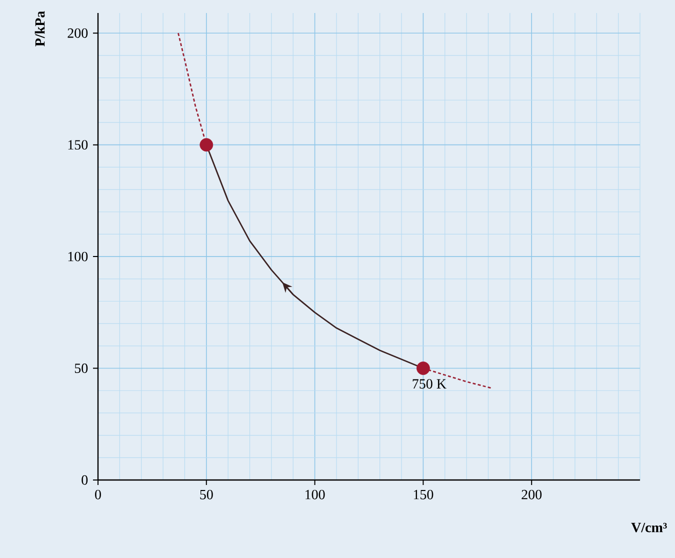 This screenshot has width=675, height=558. What do you see at coordinates (424, 495) in the screenshot?
I see `x-tick-label: 150` at bounding box center [424, 495].